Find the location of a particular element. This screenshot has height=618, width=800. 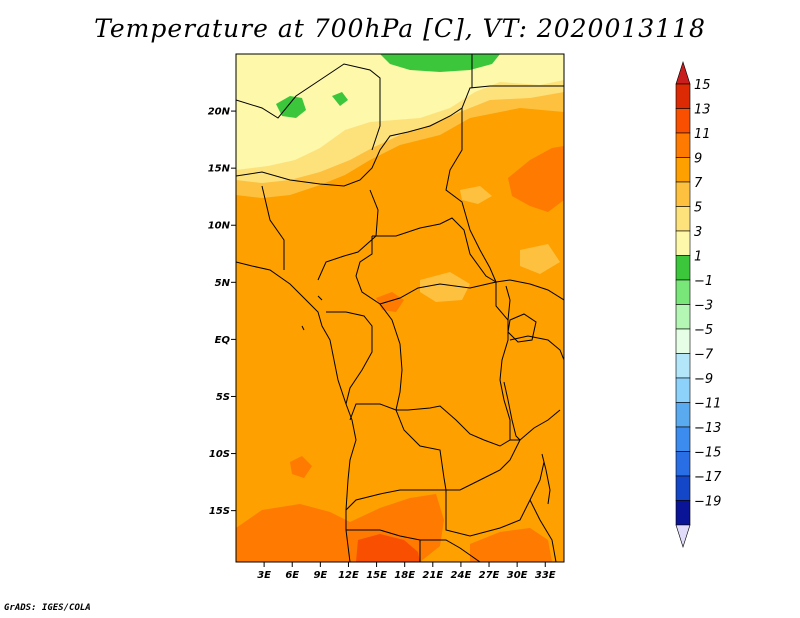

lon-tick-label: 18E is located at coordinates (404, 575).